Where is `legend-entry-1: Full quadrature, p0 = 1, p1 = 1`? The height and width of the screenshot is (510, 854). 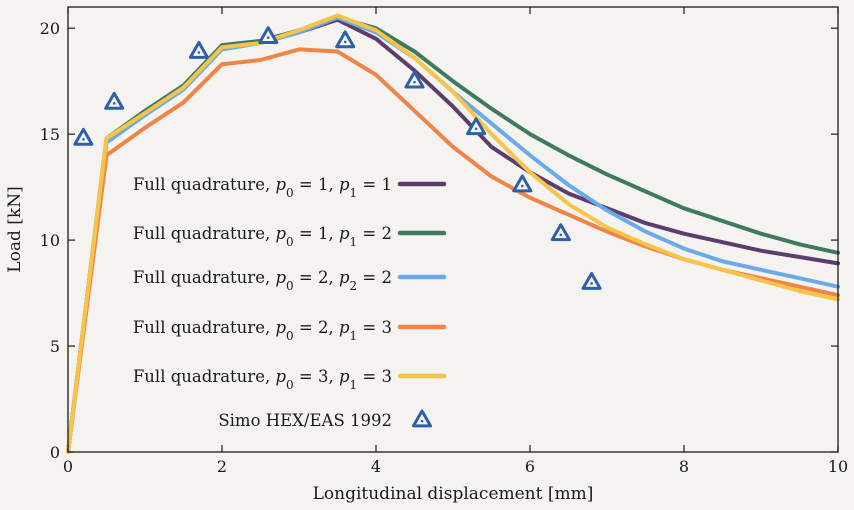
legend-entry-1: Full quadrature, p0 = 1, p1 = 1 is located at coordinates (290, 187).